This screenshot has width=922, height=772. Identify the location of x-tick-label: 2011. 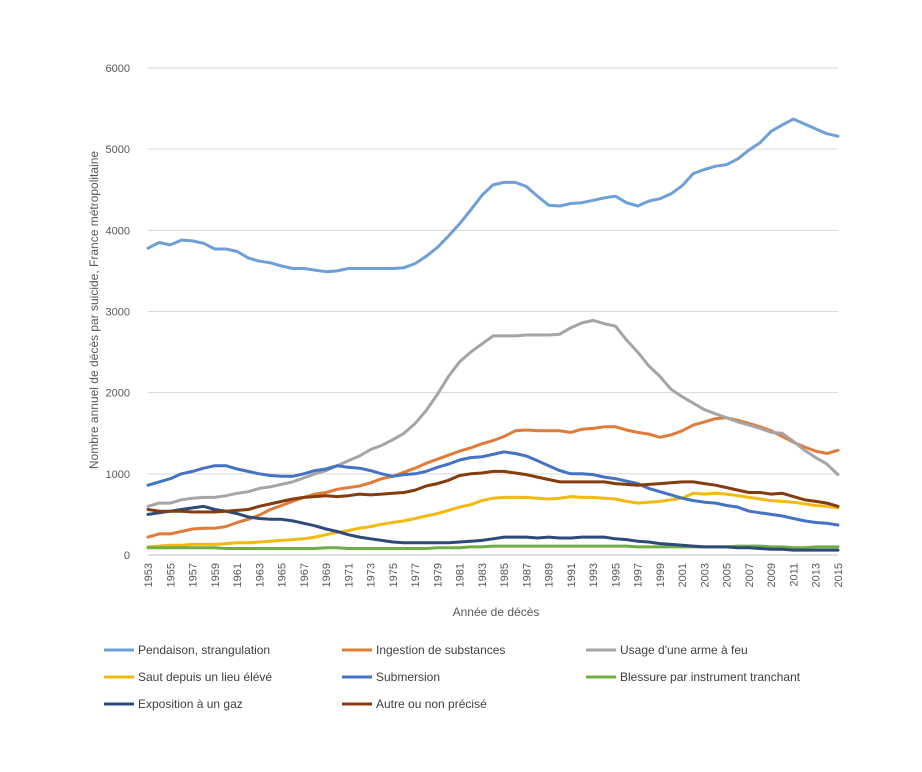
(794, 575).